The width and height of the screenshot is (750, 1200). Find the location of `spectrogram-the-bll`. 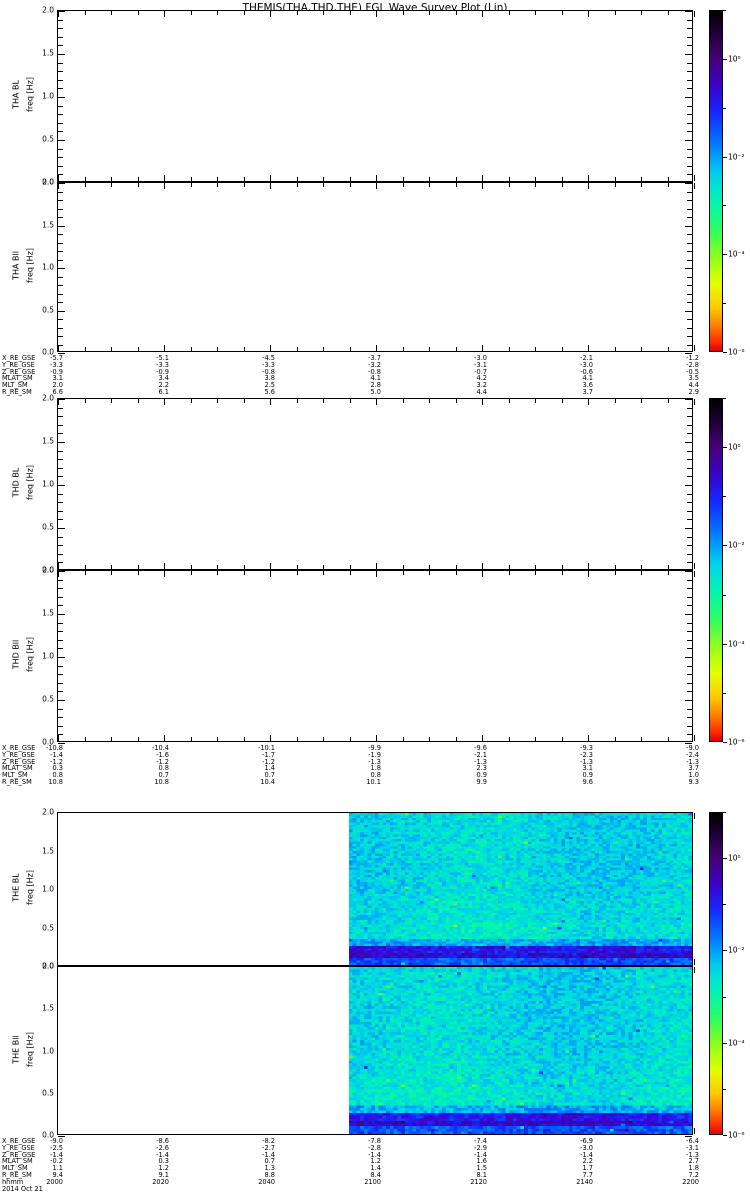

spectrogram-the-bll is located at coordinates (375, 1050).